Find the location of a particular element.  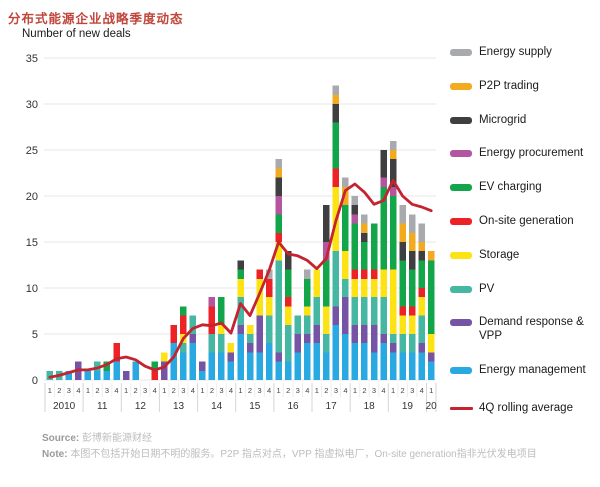

legend-label: Microgrid is located at coordinates (503, 119).